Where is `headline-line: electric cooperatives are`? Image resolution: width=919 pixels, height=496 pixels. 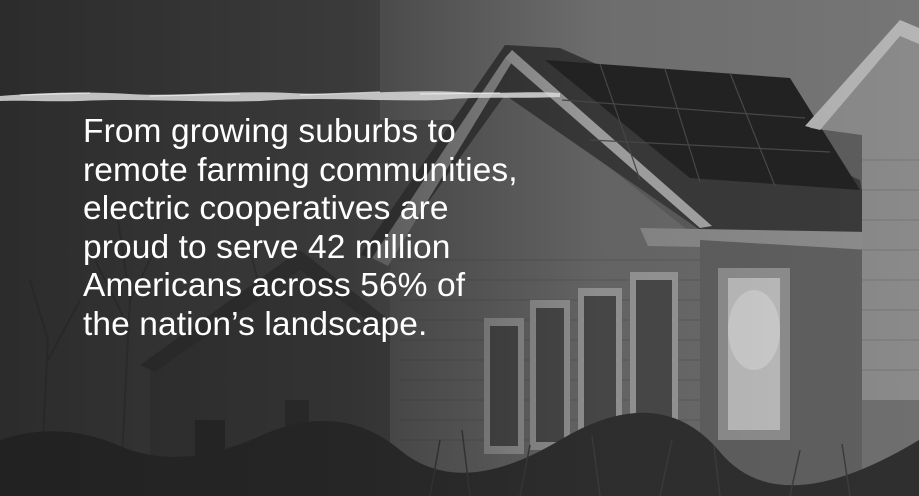
headline-line: electric cooperatives are is located at coordinates (266, 208).